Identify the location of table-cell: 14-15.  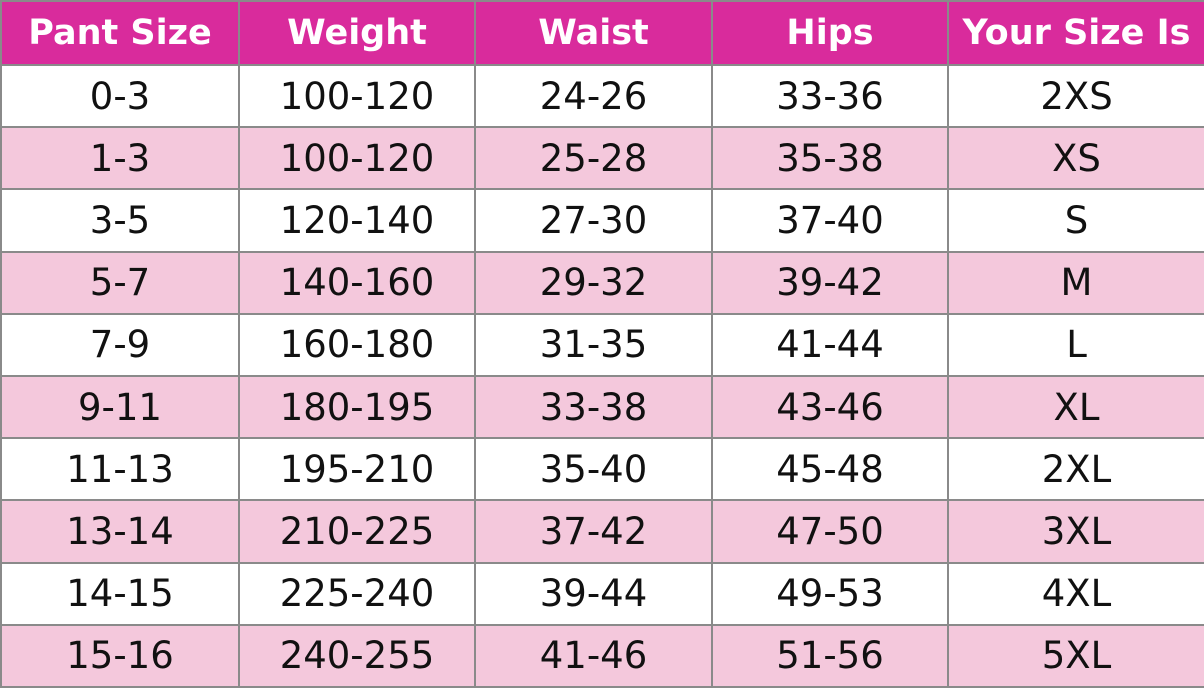
(120, 593).